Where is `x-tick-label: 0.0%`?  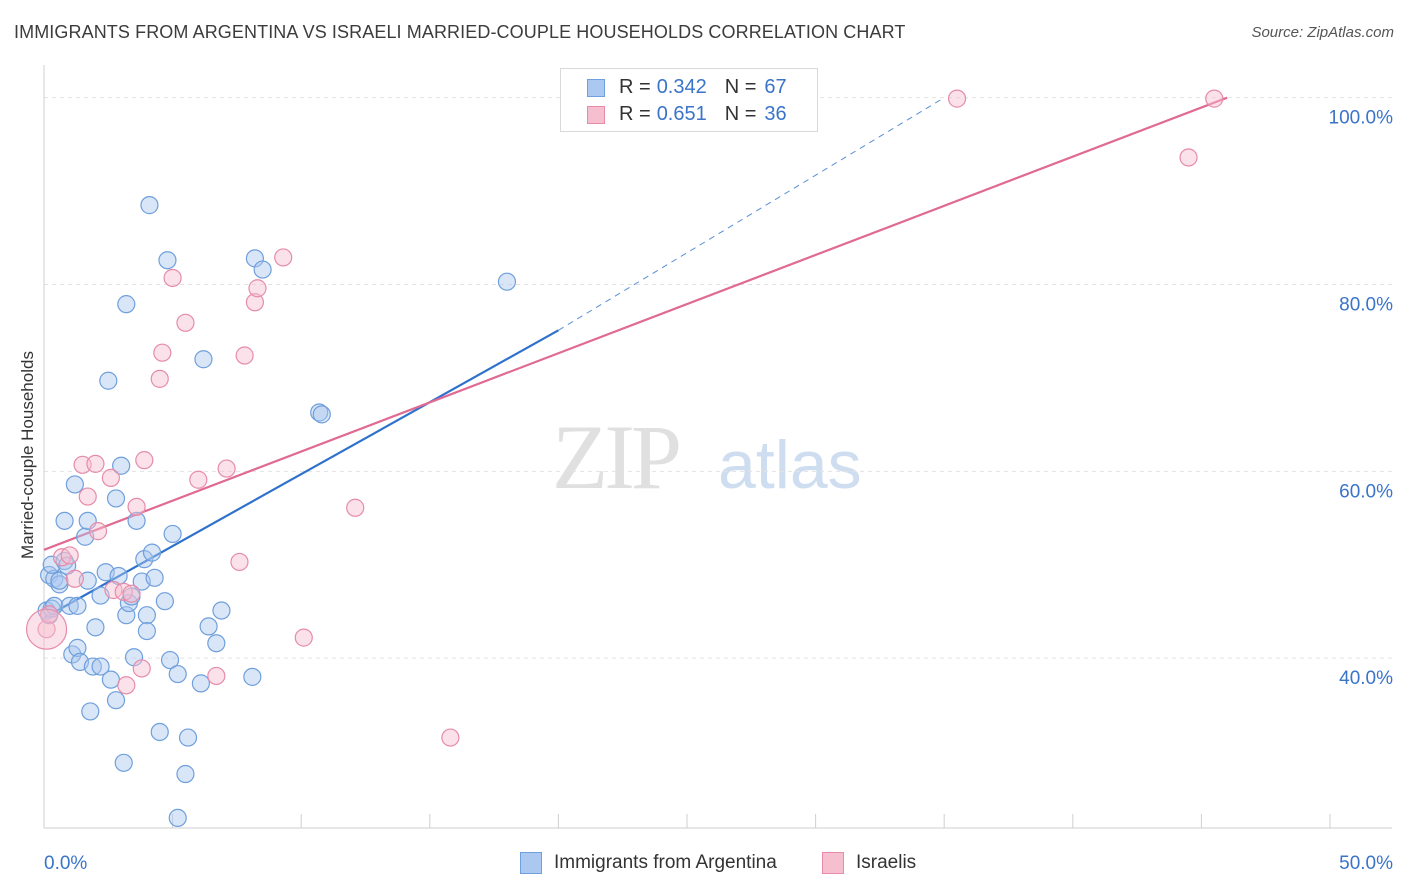
x-tick-label: 0.0% is located at coordinates (65, 863).